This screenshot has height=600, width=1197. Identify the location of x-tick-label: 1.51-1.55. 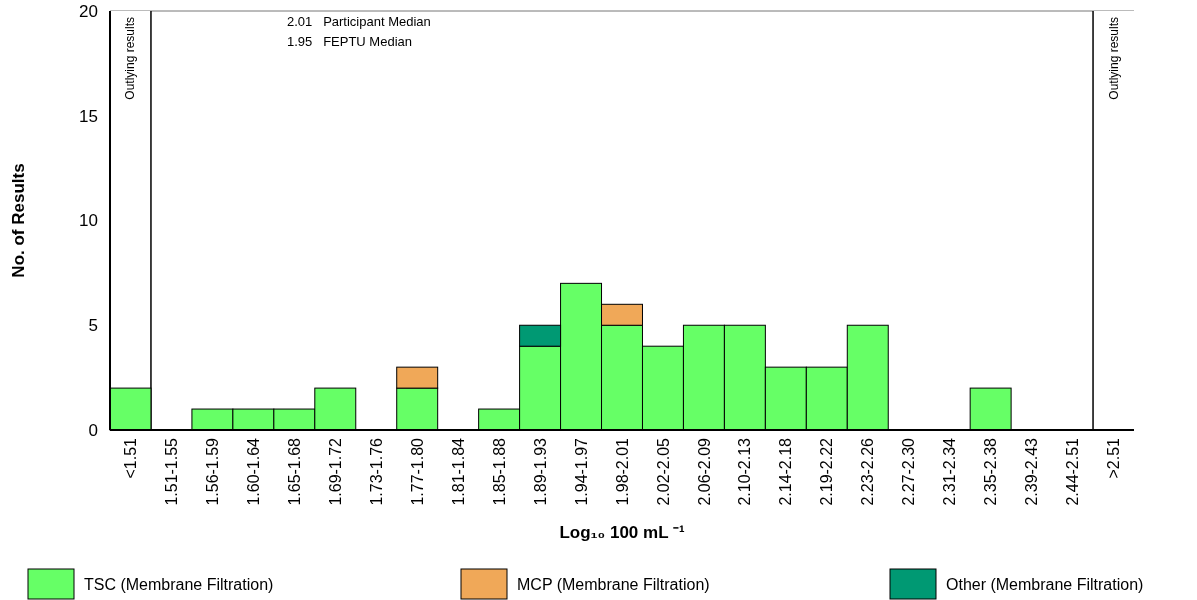
(172, 471).